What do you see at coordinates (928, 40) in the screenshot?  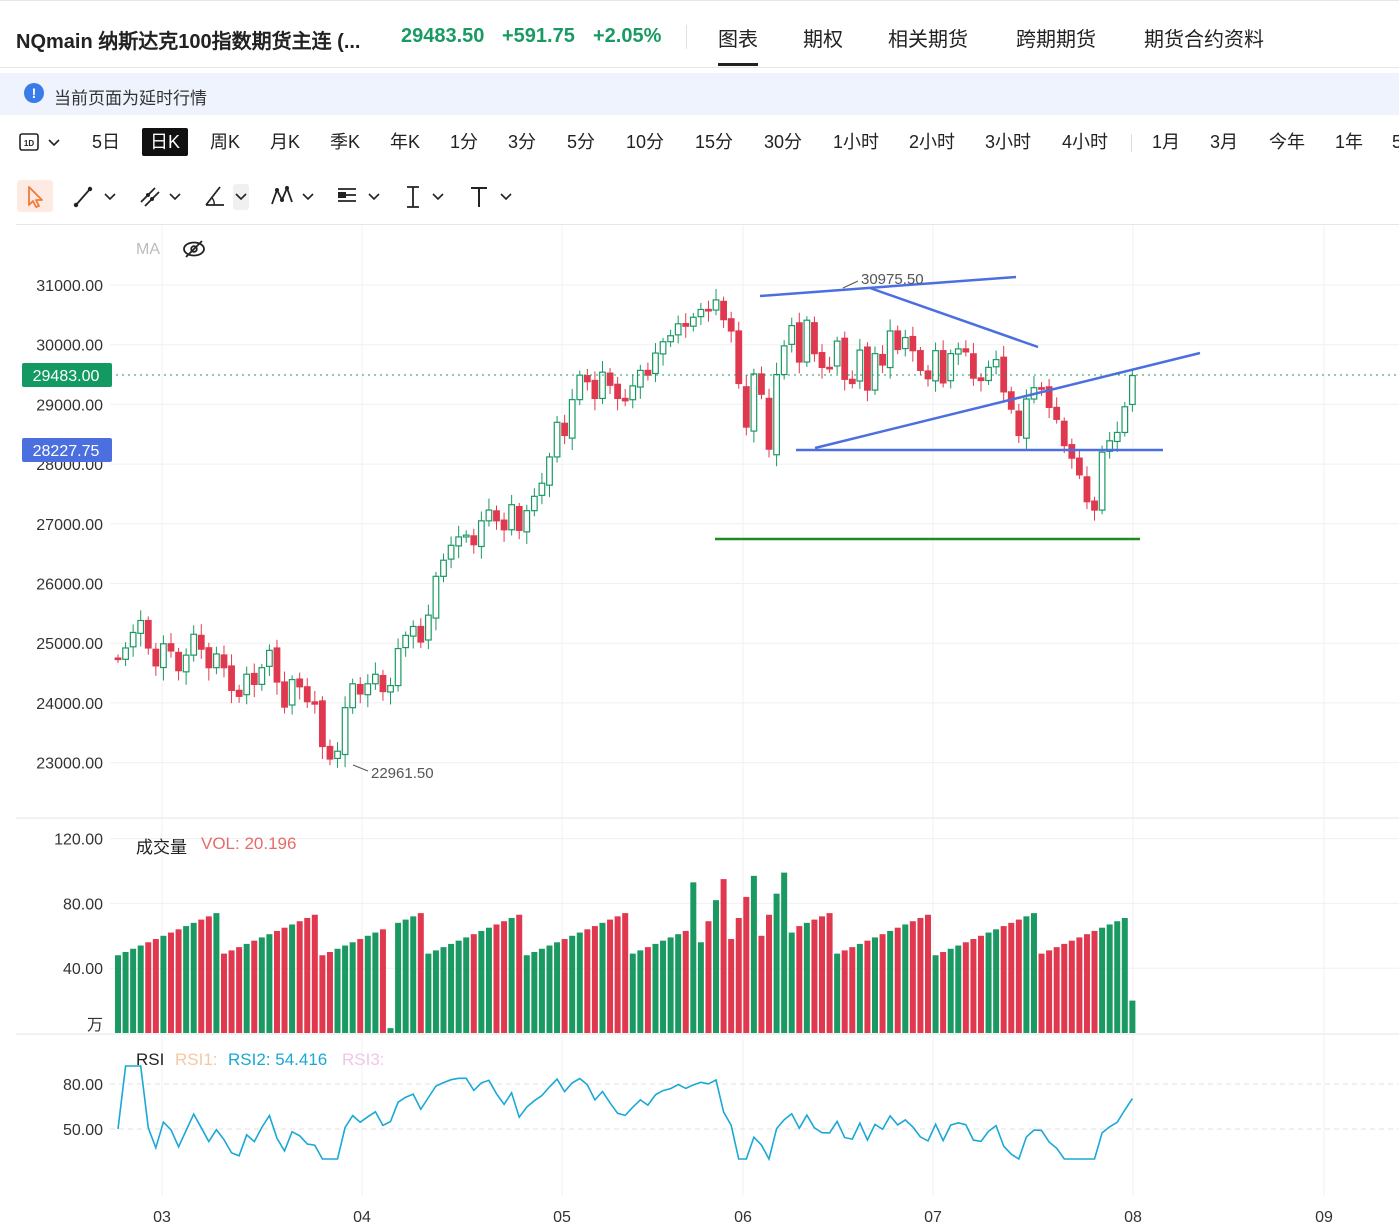 I see `tab-related-futures: 相关期货` at bounding box center [928, 40].